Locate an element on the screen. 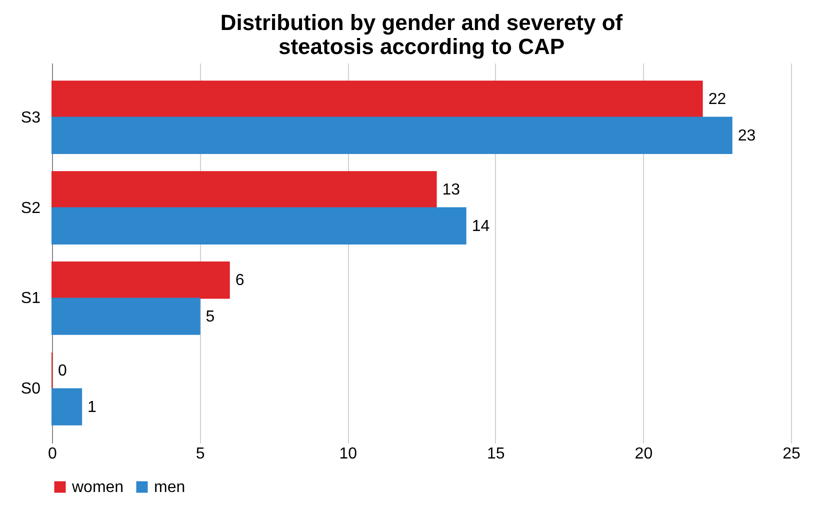 The image size is (825, 507). y-tick-label: S1 is located at coordinates (30, 299).